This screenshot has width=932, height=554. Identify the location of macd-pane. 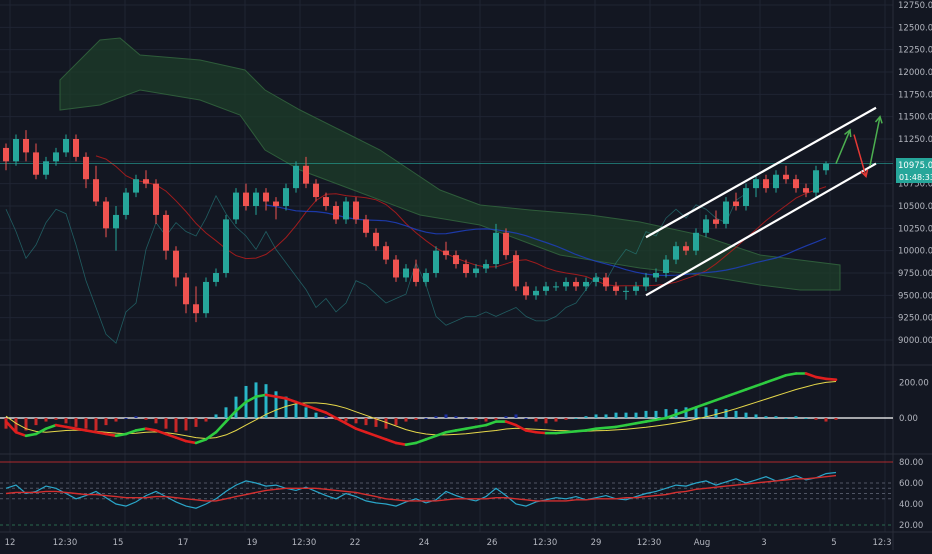
(446, 409).